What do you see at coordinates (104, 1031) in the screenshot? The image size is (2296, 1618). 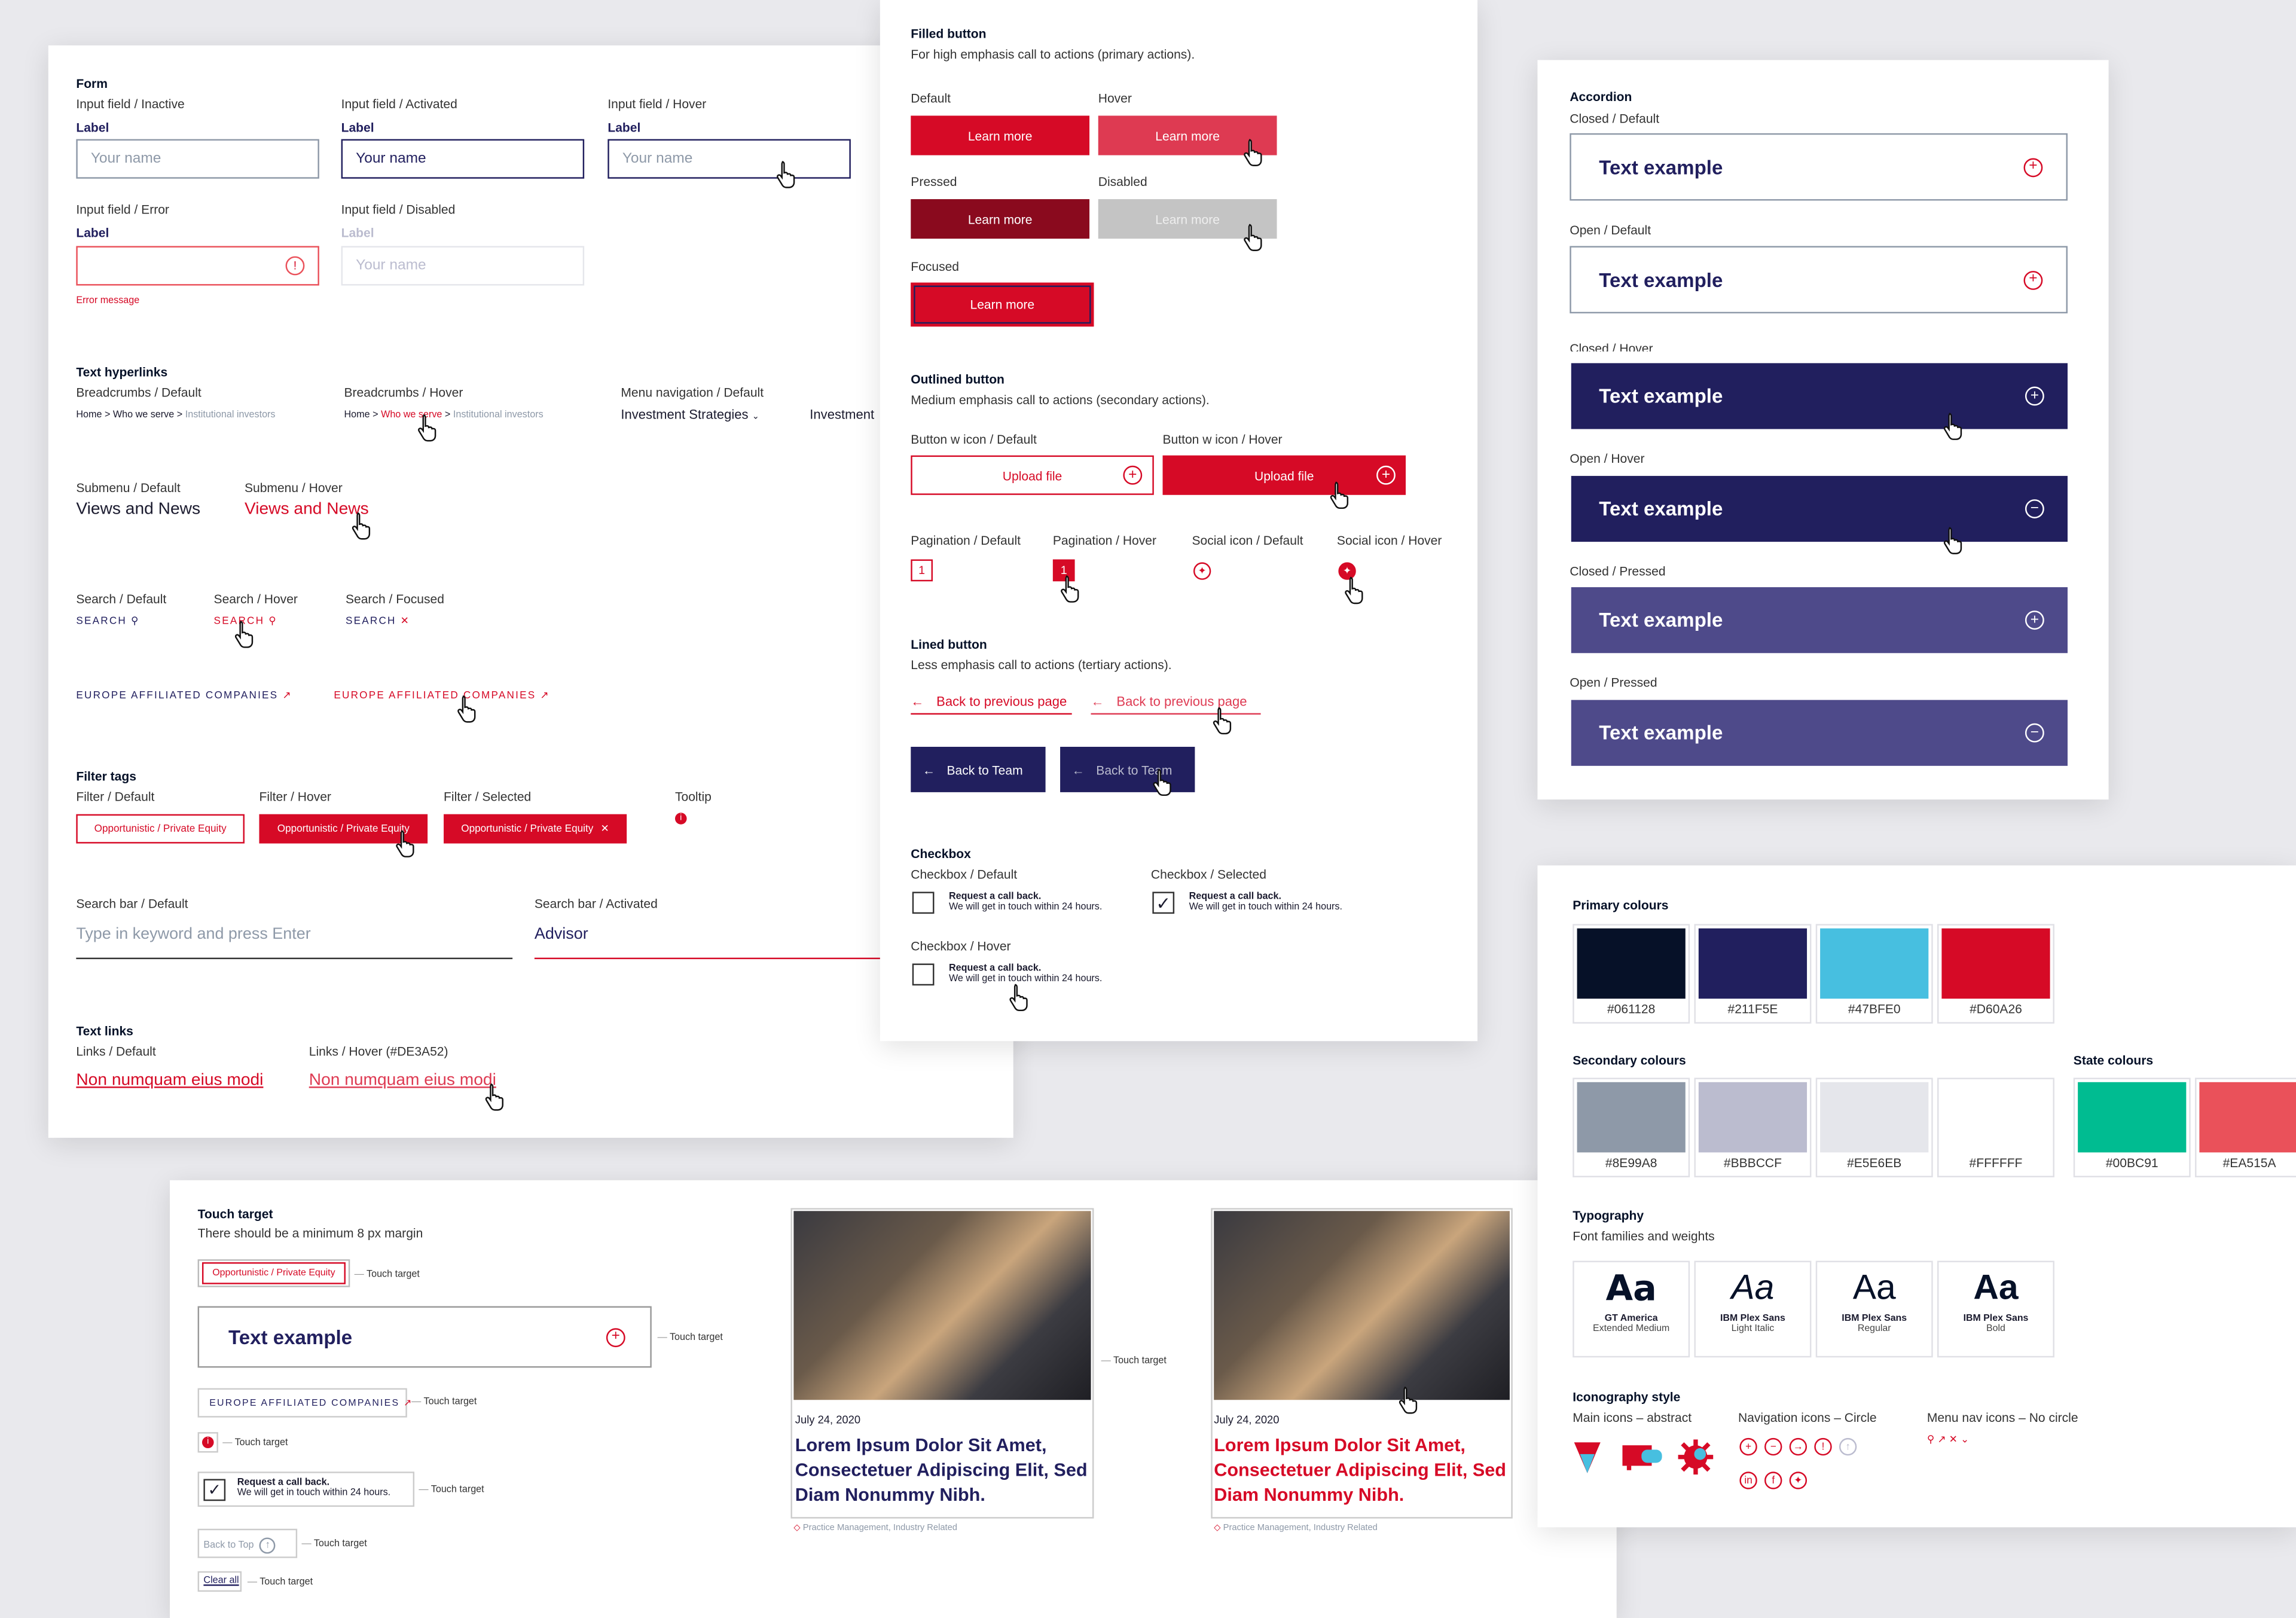 I see `textlinks-title: Text links` at bounding box center [104, 1031].